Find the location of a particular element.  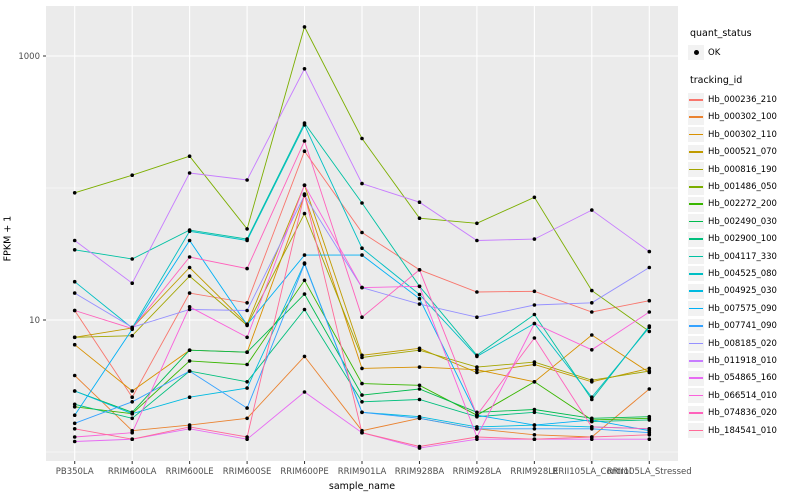

legend-item-label: Hb_007741_090 is located at coordinates (742, 326).